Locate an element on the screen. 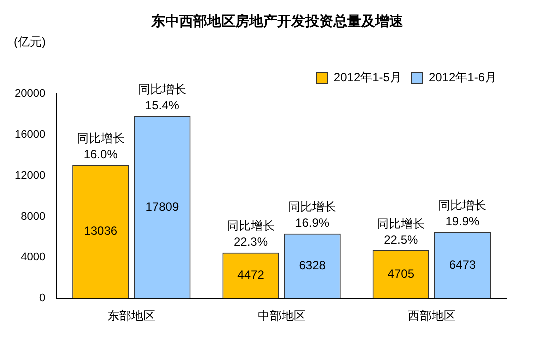 The image size is (555, 337). data-label: 17809 is located at coordinates (163, 207).